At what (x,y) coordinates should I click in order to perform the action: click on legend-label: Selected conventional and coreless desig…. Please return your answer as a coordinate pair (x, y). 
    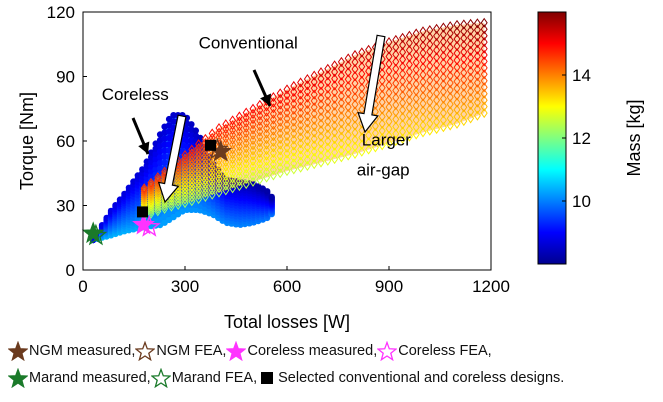
    Looking at the image, I should click on (421, 378).